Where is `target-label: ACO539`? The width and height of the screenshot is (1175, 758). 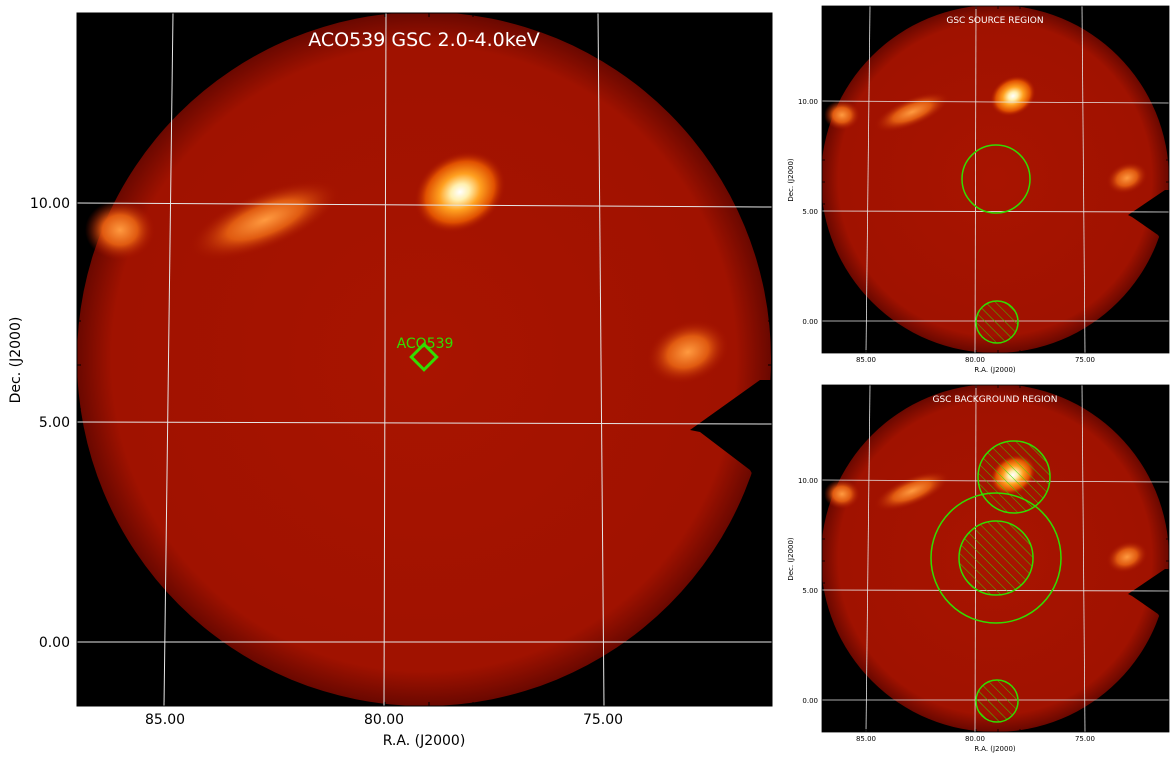
target-label: ACO539 is located at coordinates (425, 344).